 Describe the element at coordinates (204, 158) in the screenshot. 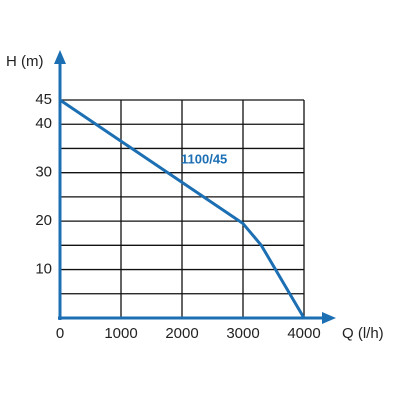

I see `series-label: 1100/45` at that location.